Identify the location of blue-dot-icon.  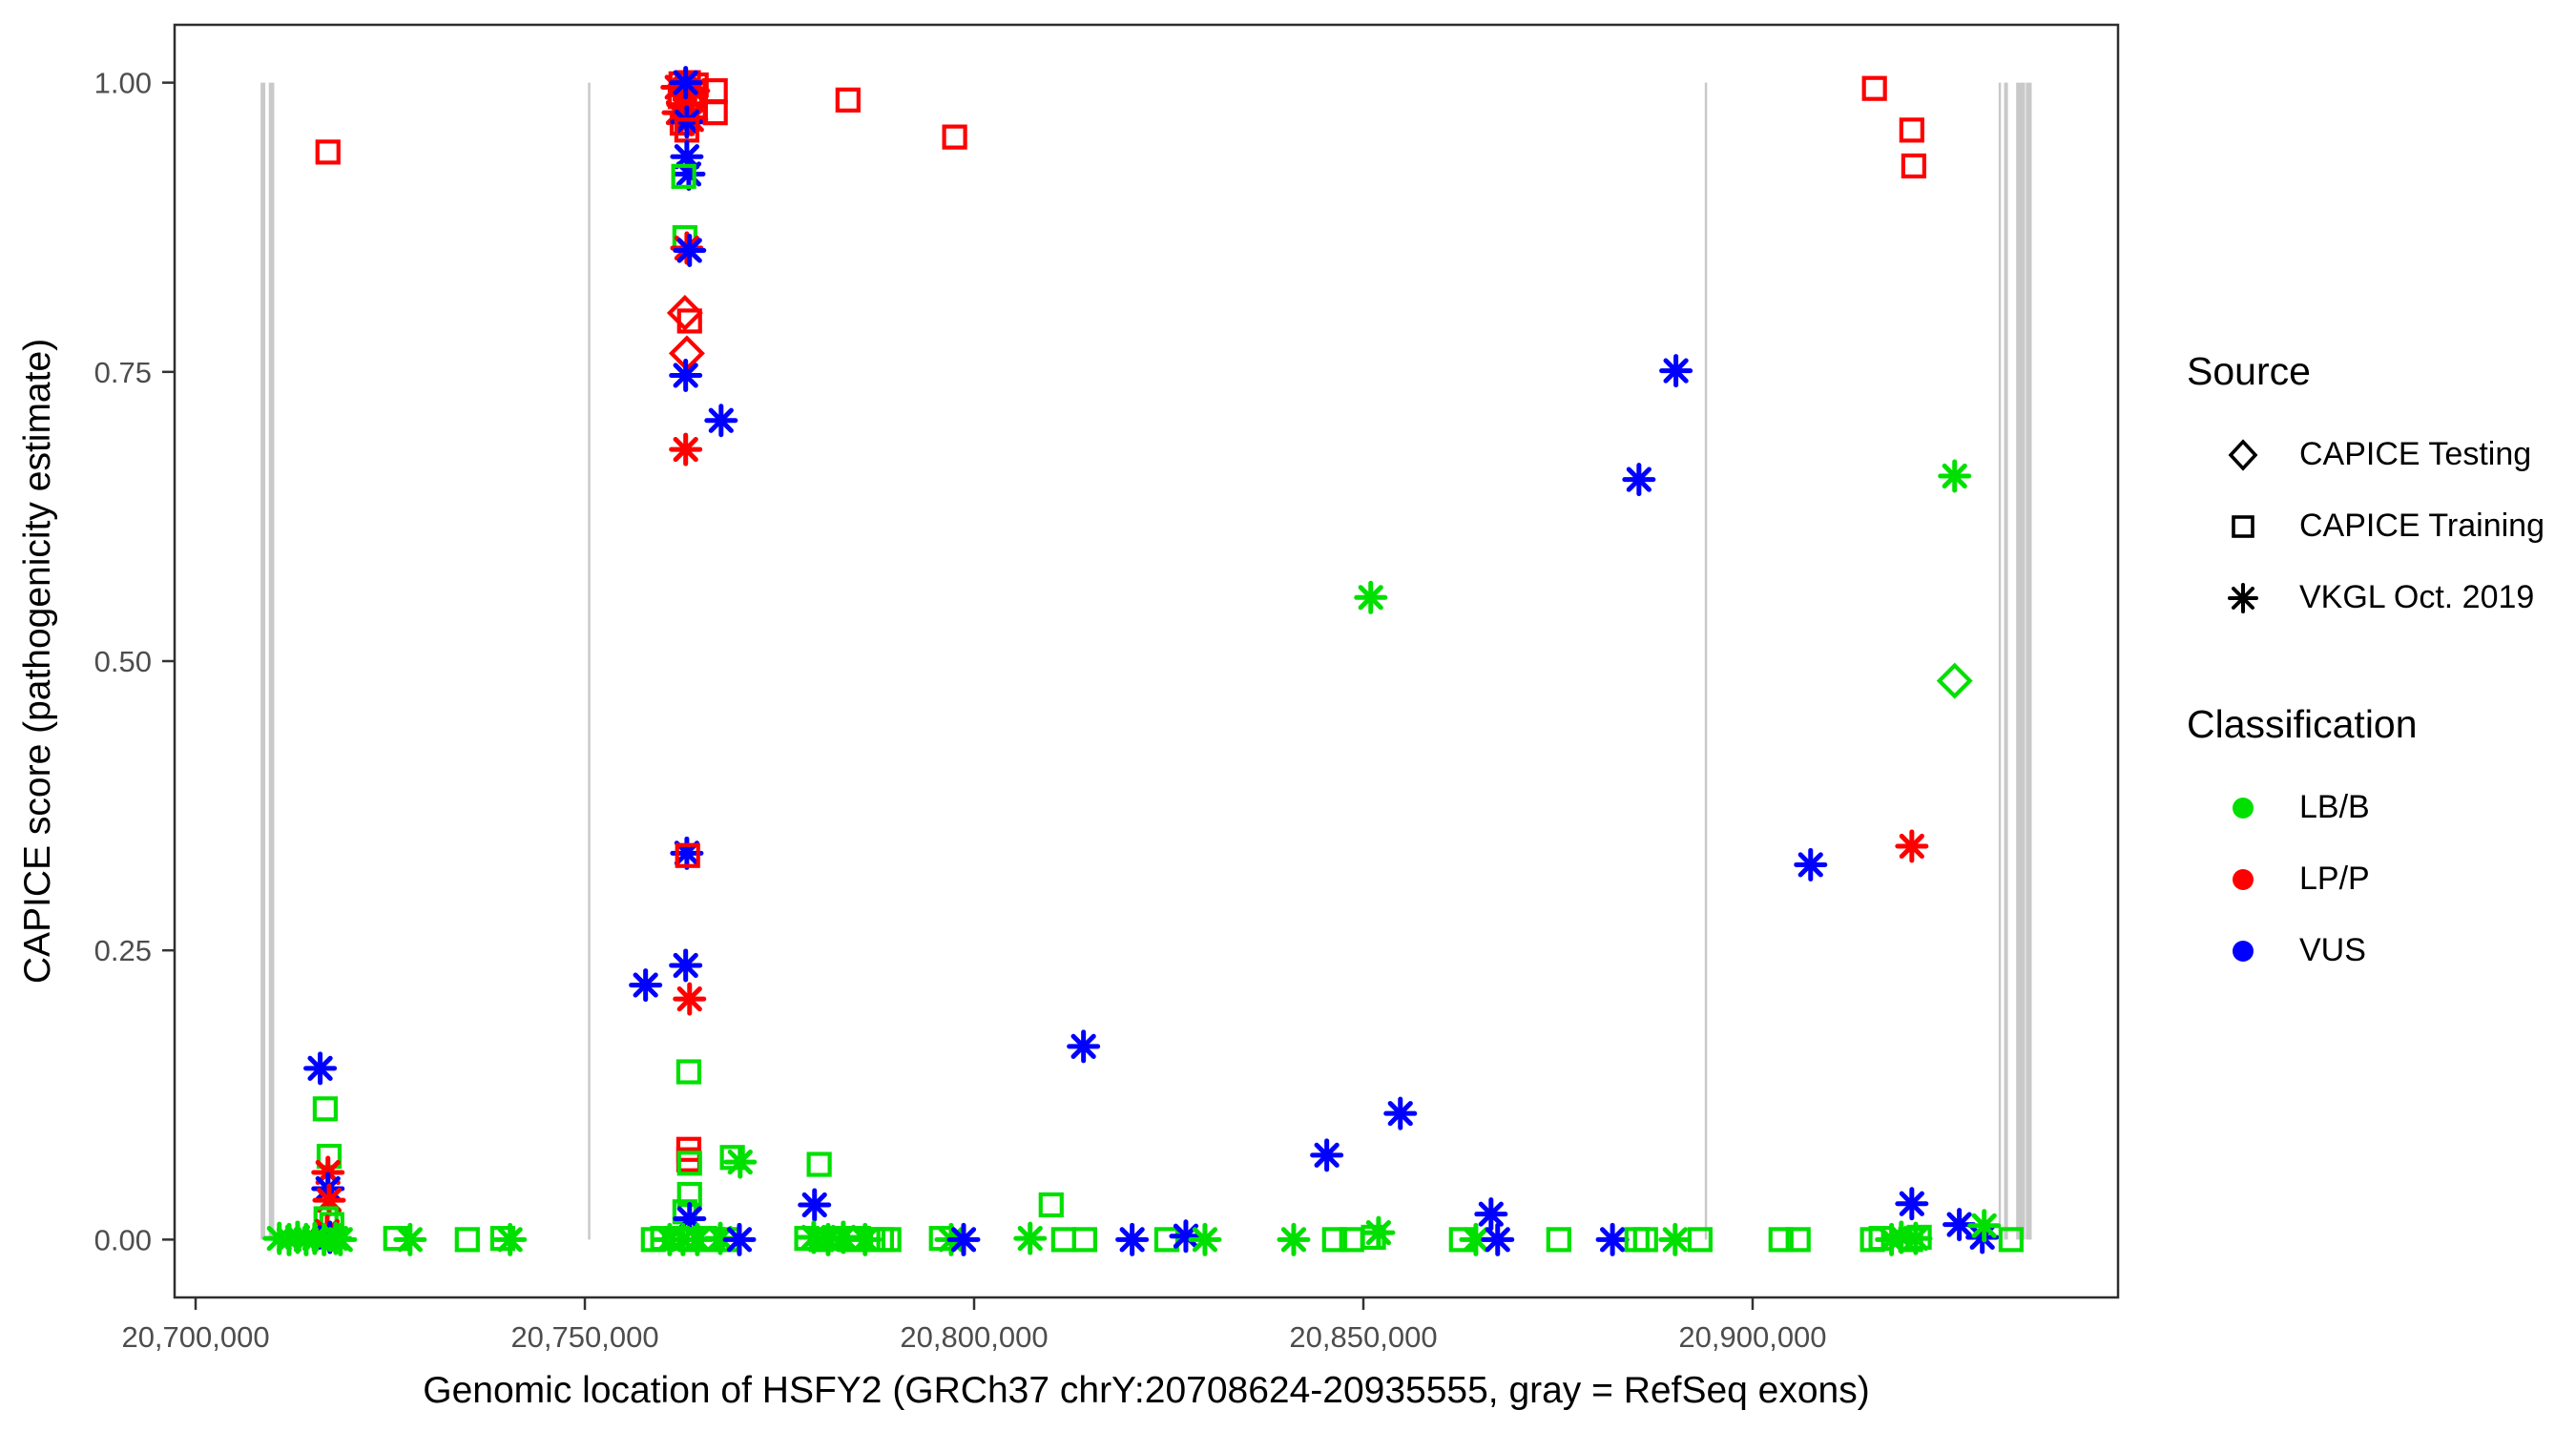
(2243, 951).